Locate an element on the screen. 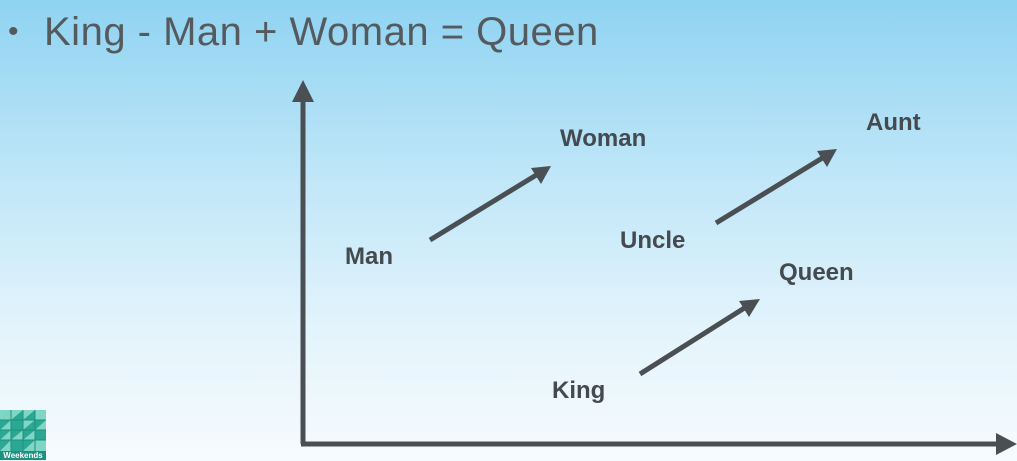 This screenshot has height=461, width=1017. word-aunt: Aunt is located at coordinates (893, 122).